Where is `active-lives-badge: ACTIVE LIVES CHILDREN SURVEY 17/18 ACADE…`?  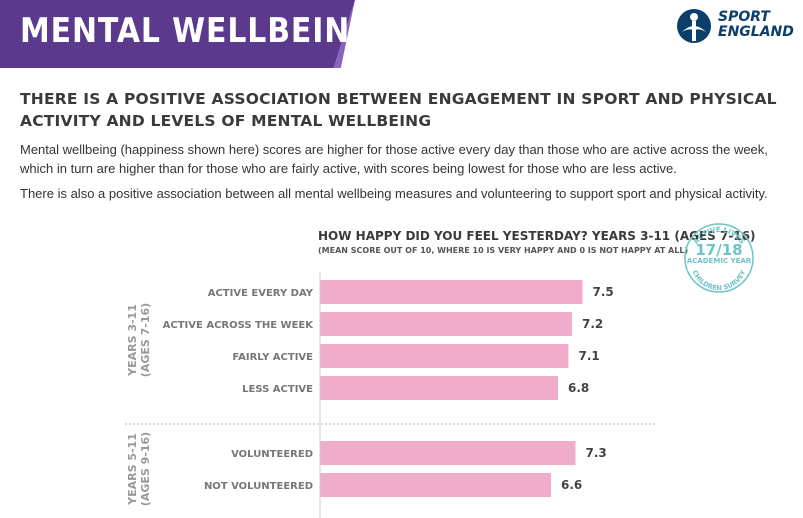 active-lives-badge: ACTIVE LIVES CHILDREN SURVEY 17/18 ACADE… is located at coordinates (719, 258).